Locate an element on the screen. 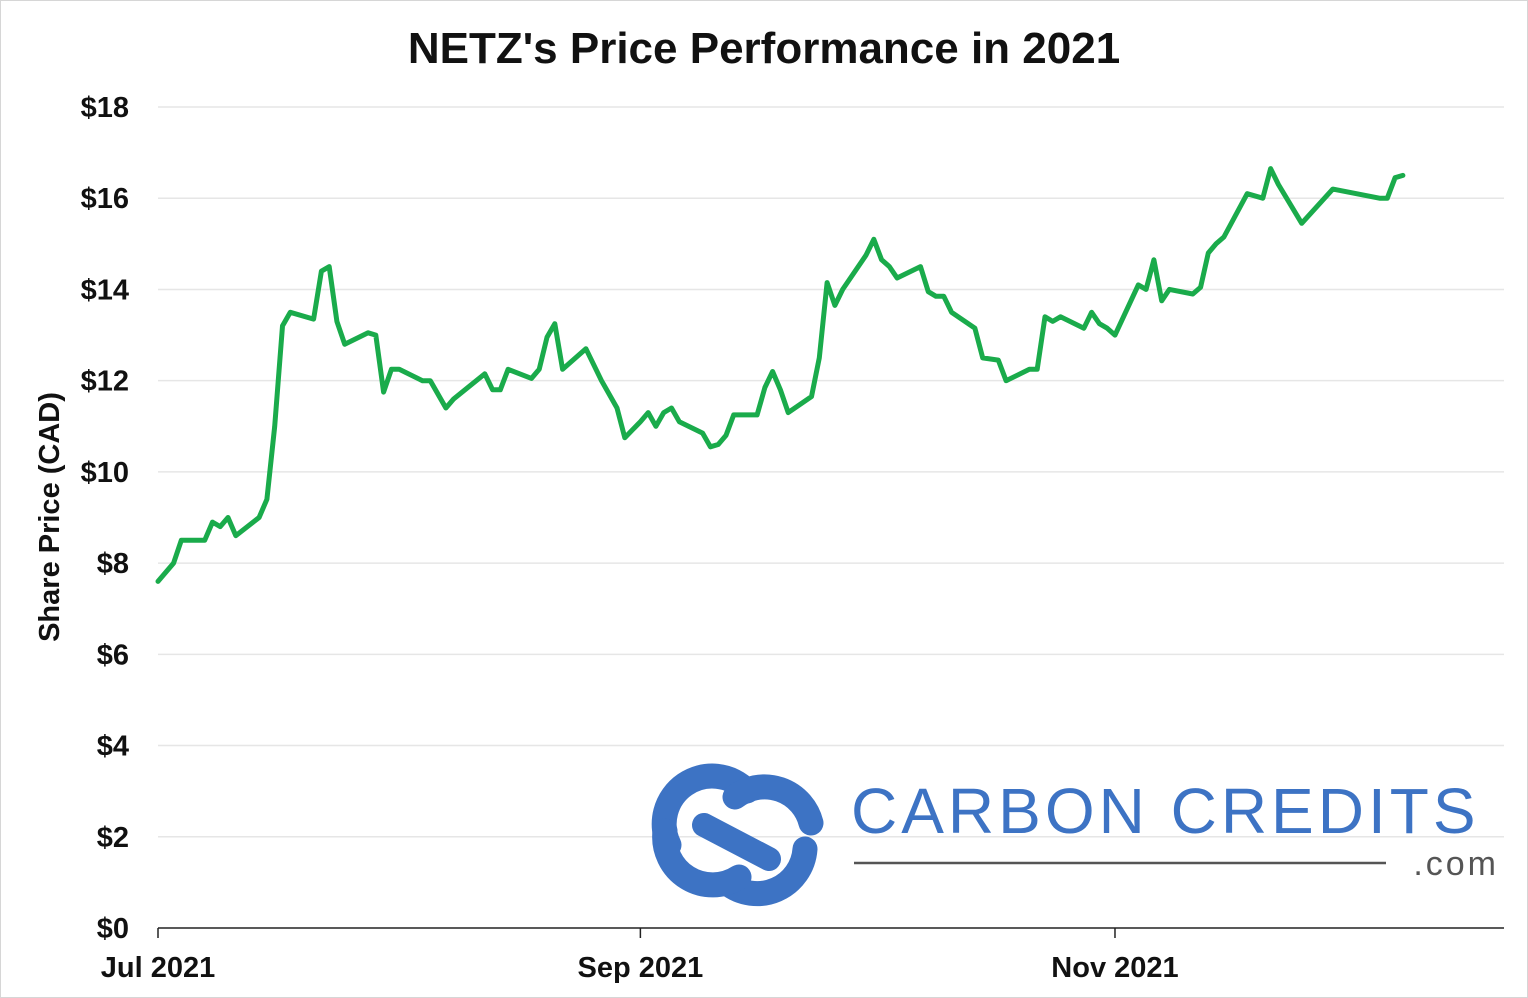 The image size is (1528, 998). watermark: CARBON CREDITS .com is located at coordinates (1075, 835).